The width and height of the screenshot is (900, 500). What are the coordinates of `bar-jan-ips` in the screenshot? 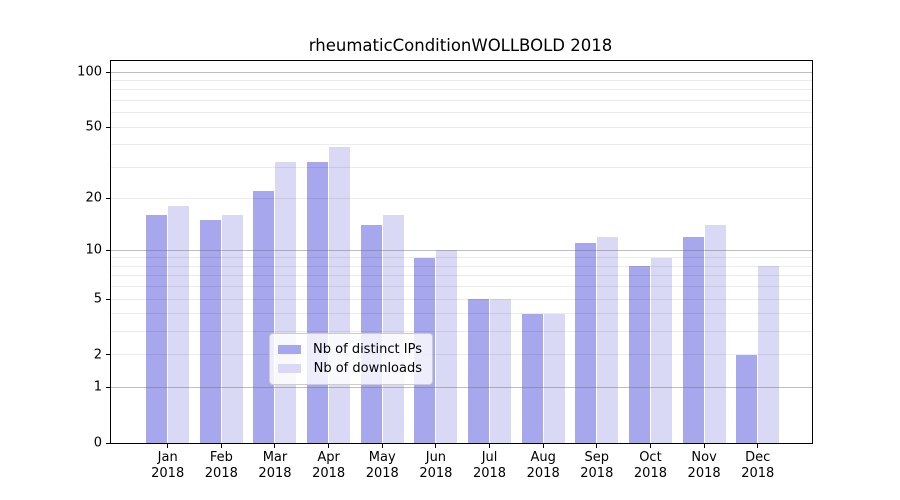 It's located at (157, 329).